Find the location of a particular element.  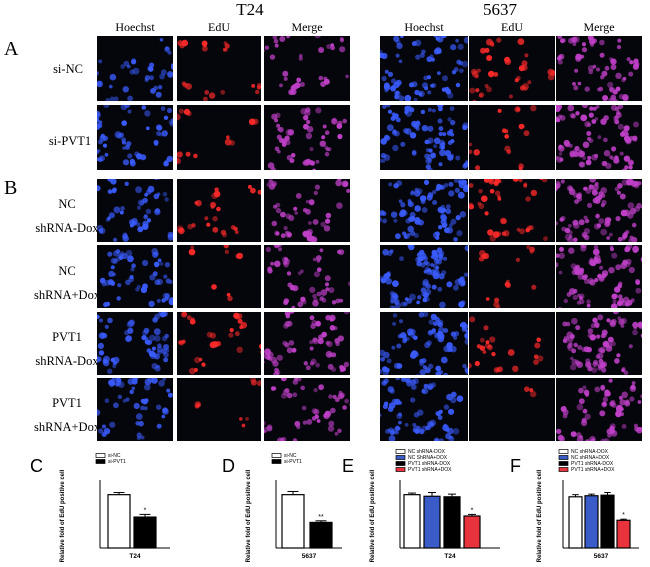

row-label-line1: si-NC is located at coordinates (68, 69).